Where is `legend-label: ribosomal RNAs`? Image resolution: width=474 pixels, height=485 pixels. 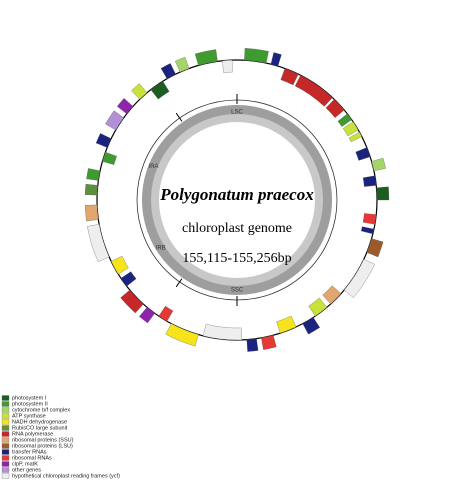
legend-label: ribosomal RNAs is located at coordinates (32, 458).